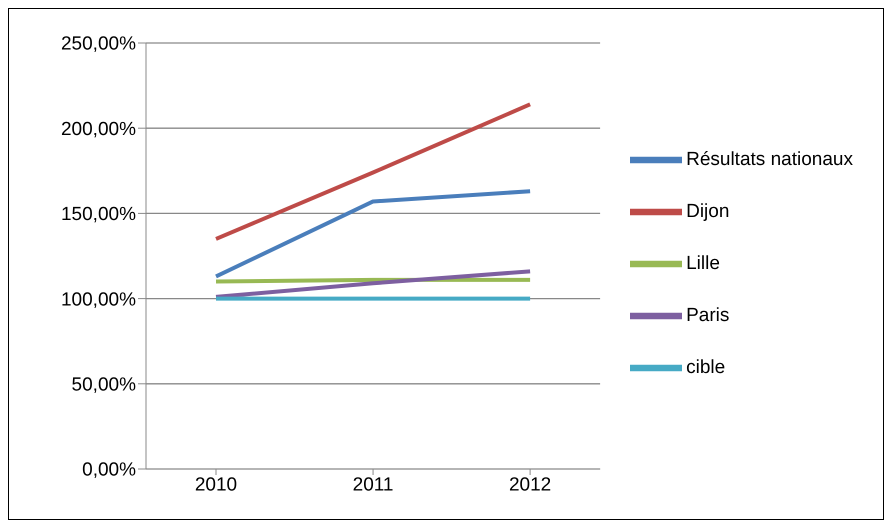 The image size is (892, 528). I want to click on y-tick-label: 100,00%, so click(98, 299).